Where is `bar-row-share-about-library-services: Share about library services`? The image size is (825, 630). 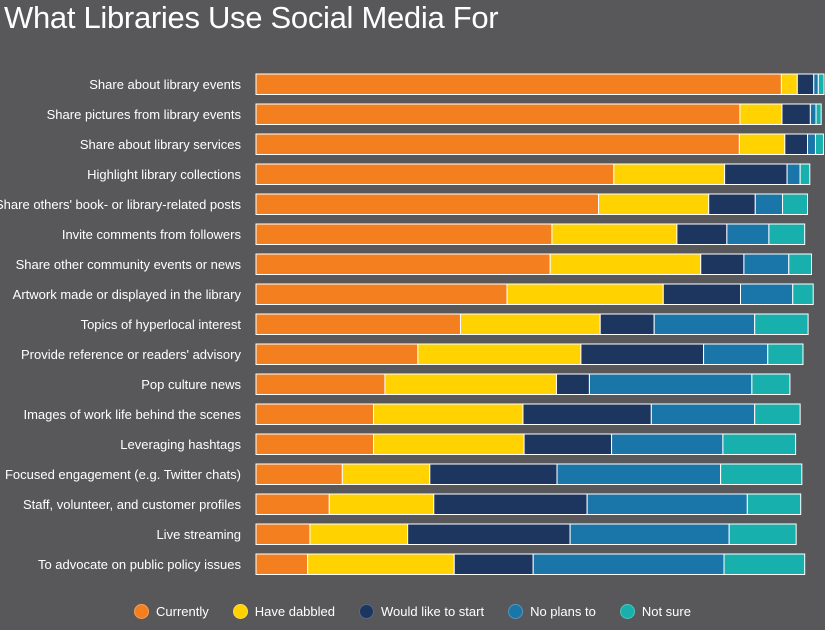 bar-row-share-about-library-services: Share about library services is located at coordinates (452, 144).